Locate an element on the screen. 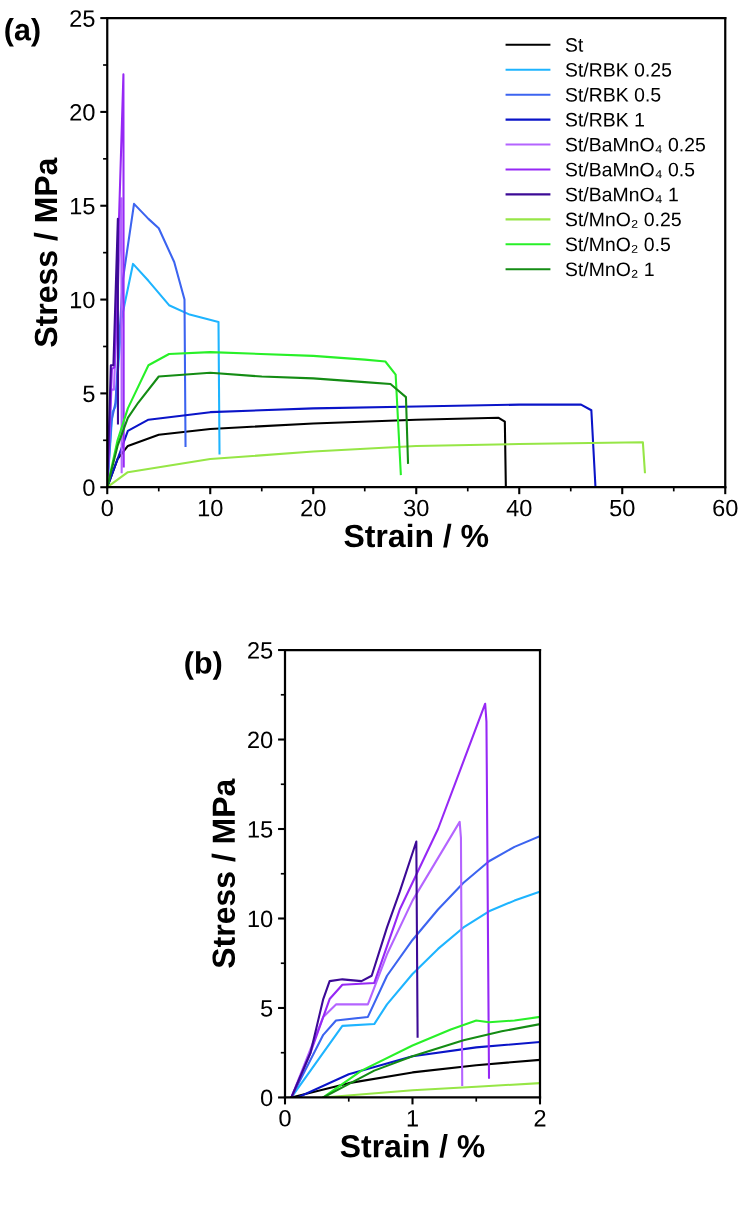 Image resolution: width=750 pixels, height=1206 pixels. legend-label: St/RBK 1 is located at coordinates (604, 119).